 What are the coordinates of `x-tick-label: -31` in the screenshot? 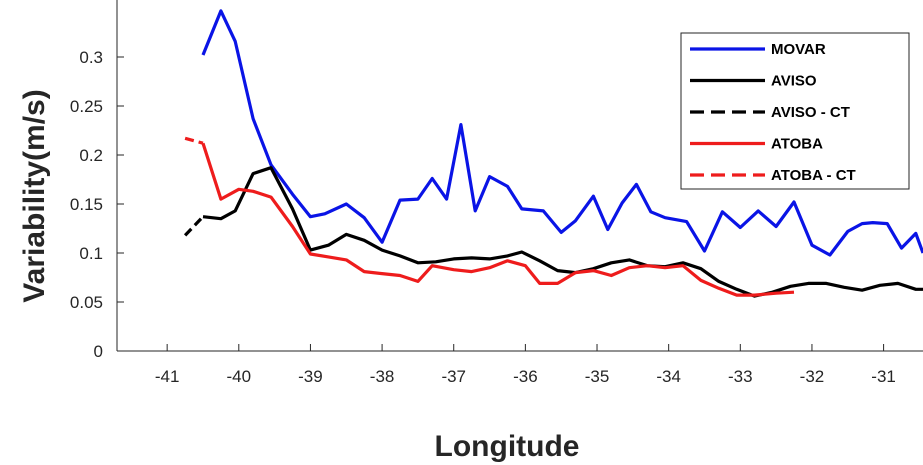 It's located at (883, 376).